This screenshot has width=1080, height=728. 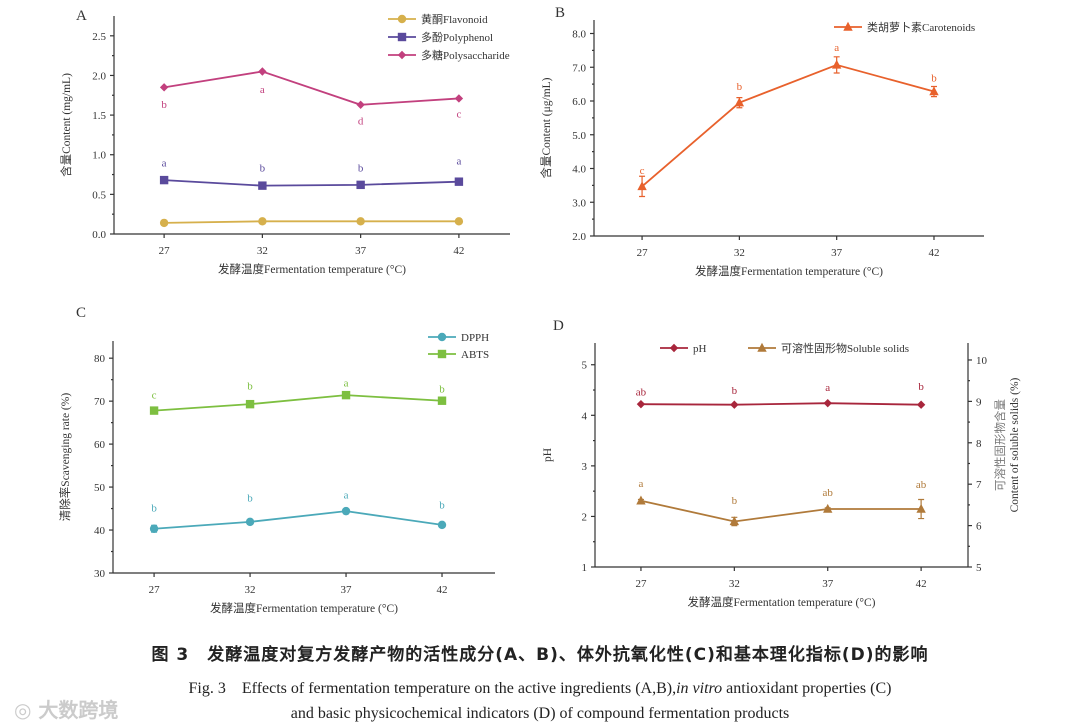 What do you see at coordinates (979, 568) in the screenshot?
I see `y2-tick-label: 5` at bounding box center [979, 568].